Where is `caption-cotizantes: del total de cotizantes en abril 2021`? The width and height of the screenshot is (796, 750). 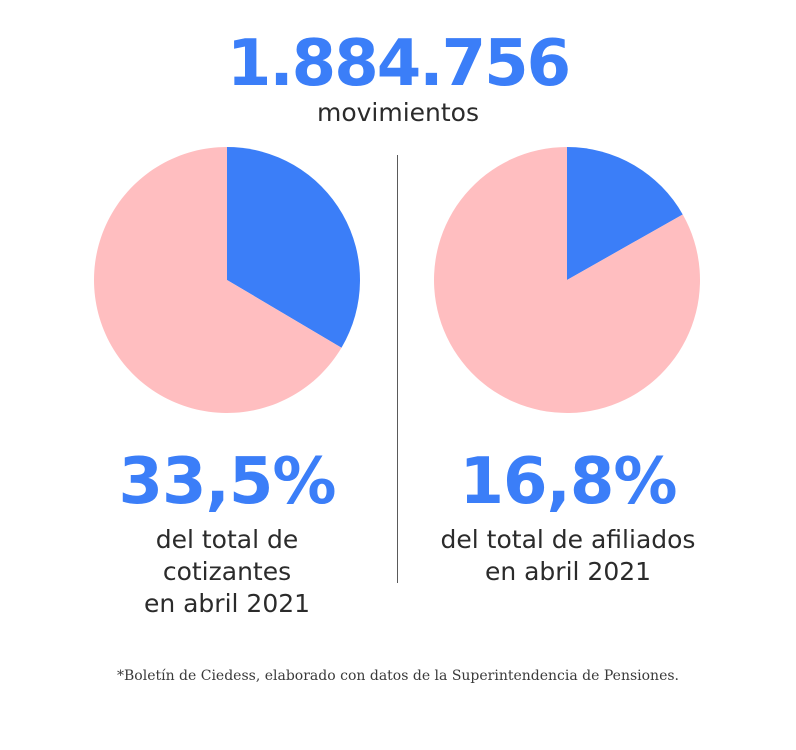
caption-cotizantes: del total de cotizantes en abril 2021 is located at coordinates (227, 572).